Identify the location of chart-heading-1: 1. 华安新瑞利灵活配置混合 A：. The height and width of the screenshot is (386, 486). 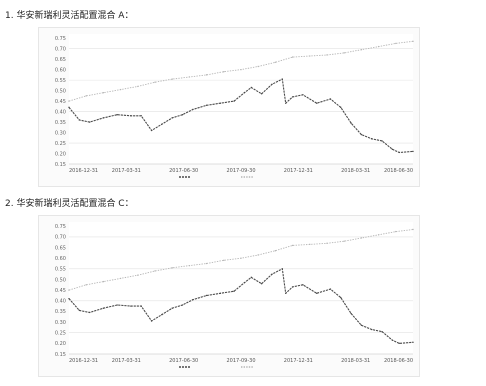
(69, 16).